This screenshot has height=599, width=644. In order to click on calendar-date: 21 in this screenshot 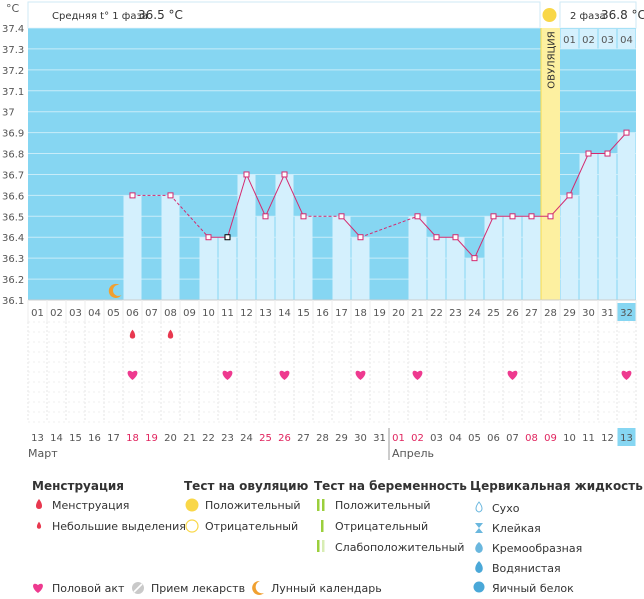, I will do `click(189, 438)`.